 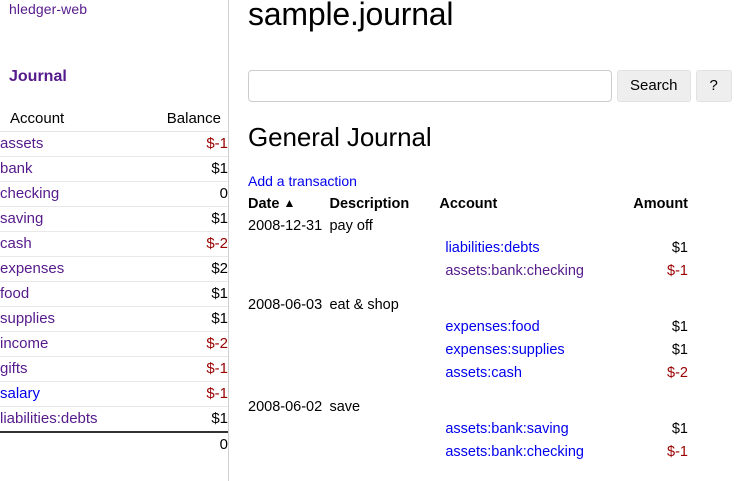 I want to click on account-link: salary, so click(x=20, y=393).